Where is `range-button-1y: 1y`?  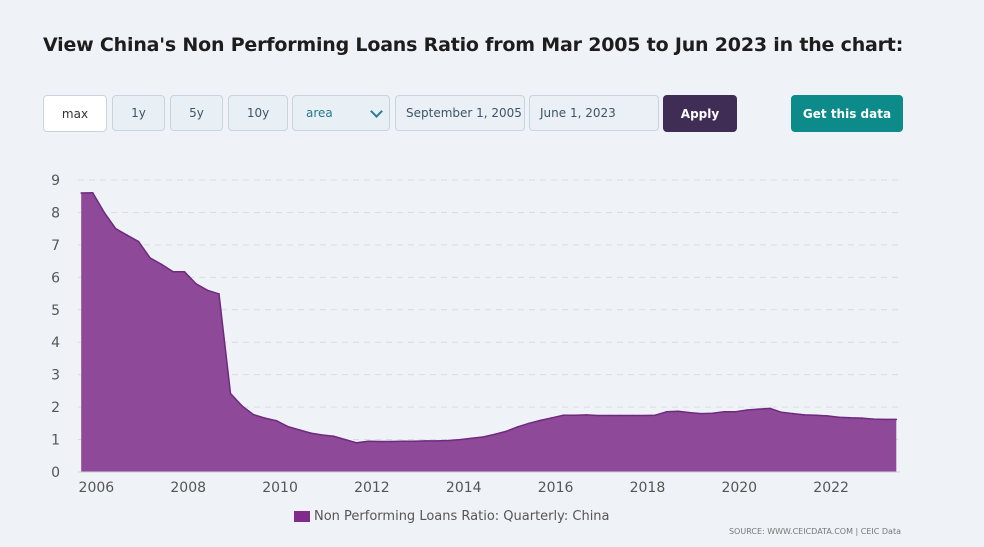 range-button-1y: 1y is located at coordinates (138, 113).